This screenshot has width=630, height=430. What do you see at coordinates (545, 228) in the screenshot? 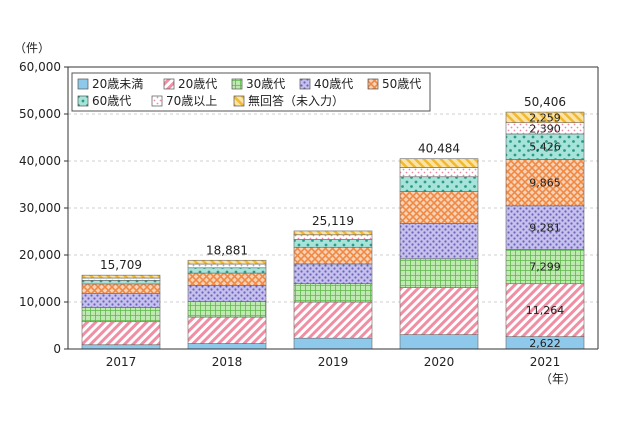
I see `bar-value-label: 9,281` at bounding box center [545, 228].